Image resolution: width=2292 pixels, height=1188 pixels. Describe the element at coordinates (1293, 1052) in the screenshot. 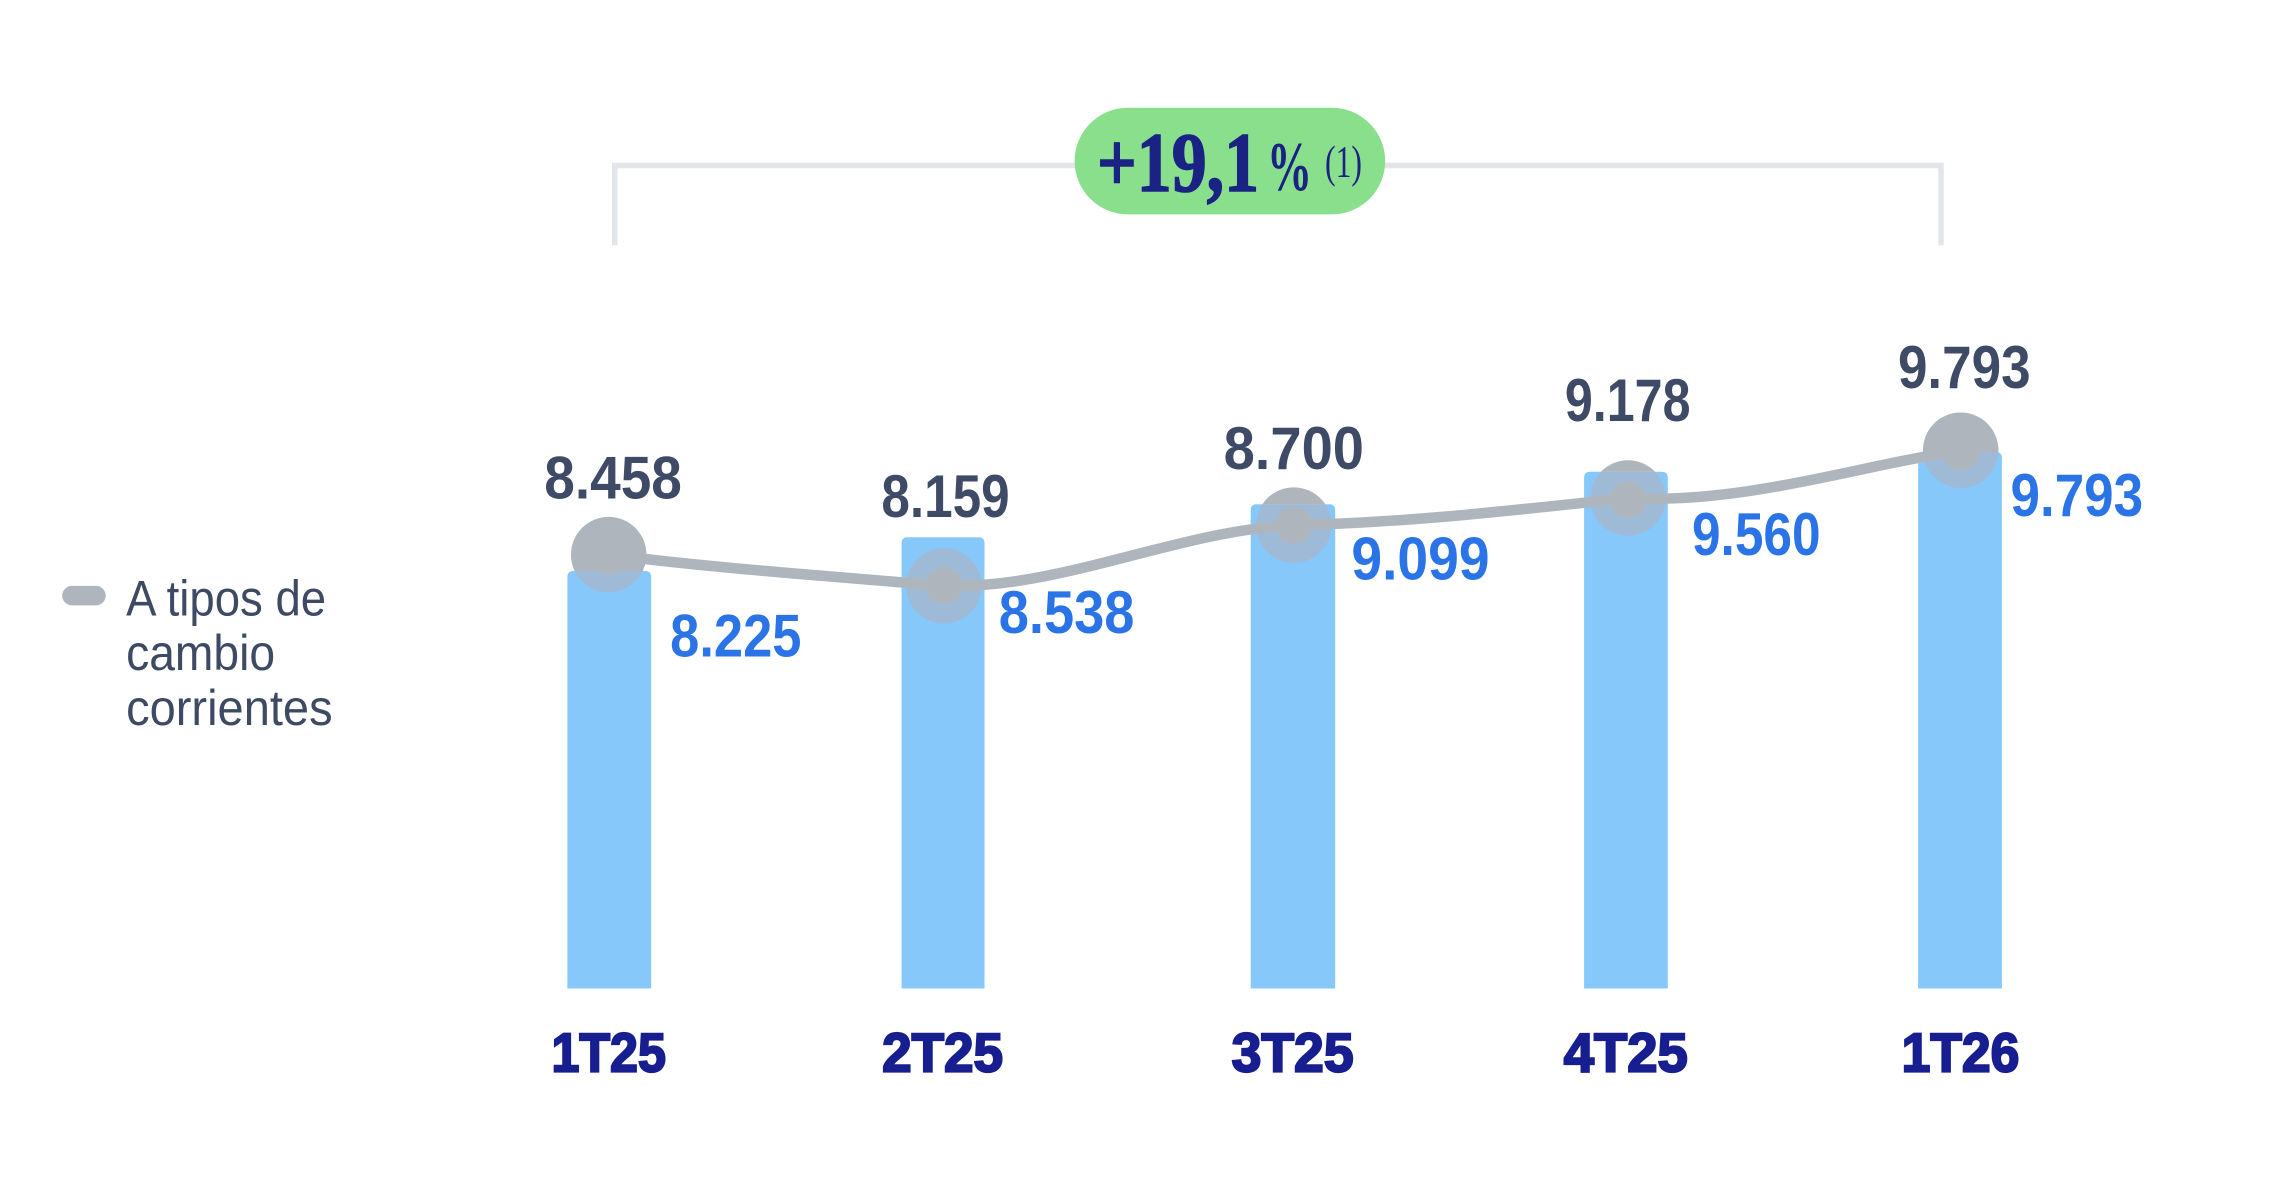

I see `svg-text: 3T25` at that location.